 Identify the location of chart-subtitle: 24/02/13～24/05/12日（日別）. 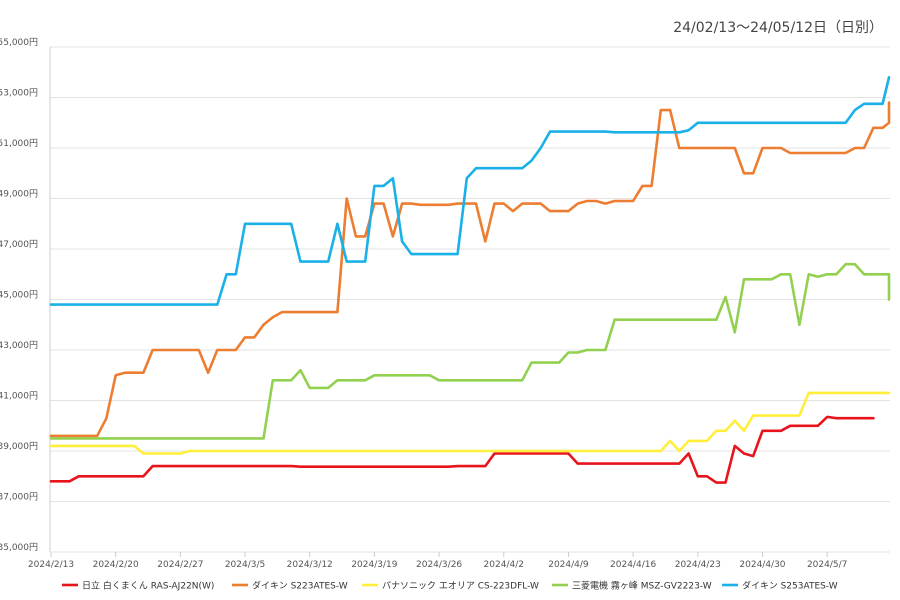
(778, 28).